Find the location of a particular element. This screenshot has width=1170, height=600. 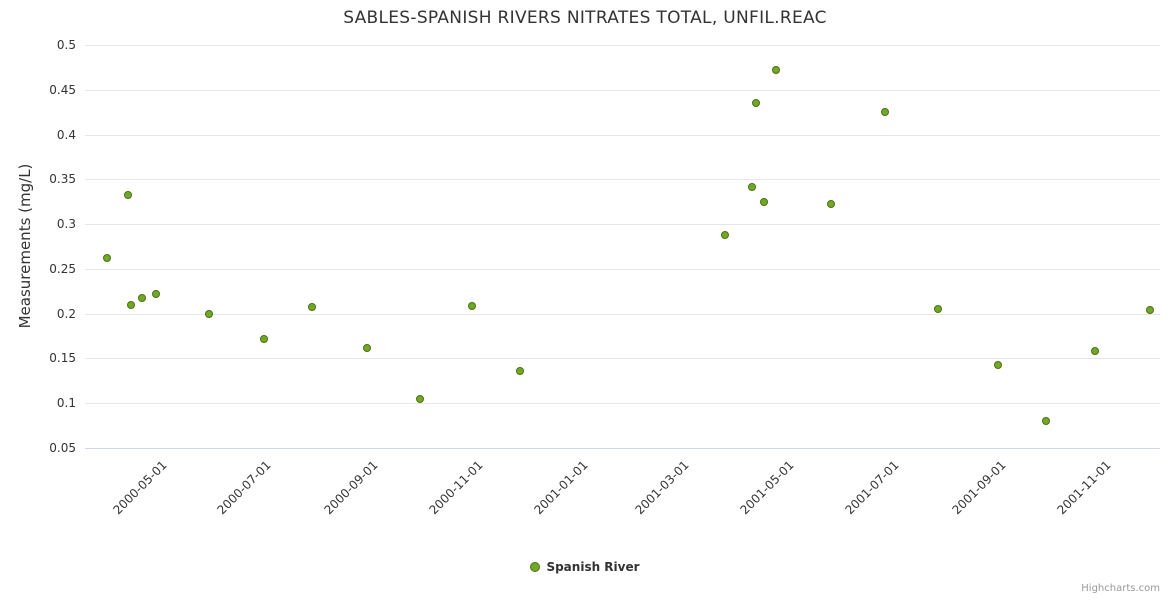

x-axis-label: 2000-07-01 is located at coordinates (244, 488).